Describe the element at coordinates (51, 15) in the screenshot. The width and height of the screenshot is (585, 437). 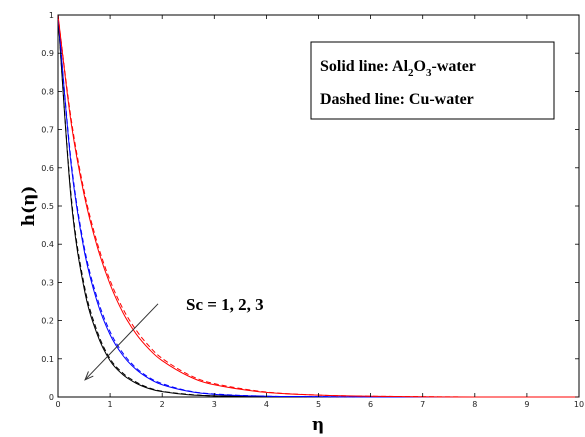
I see `y-tick-label: 1` at that location.